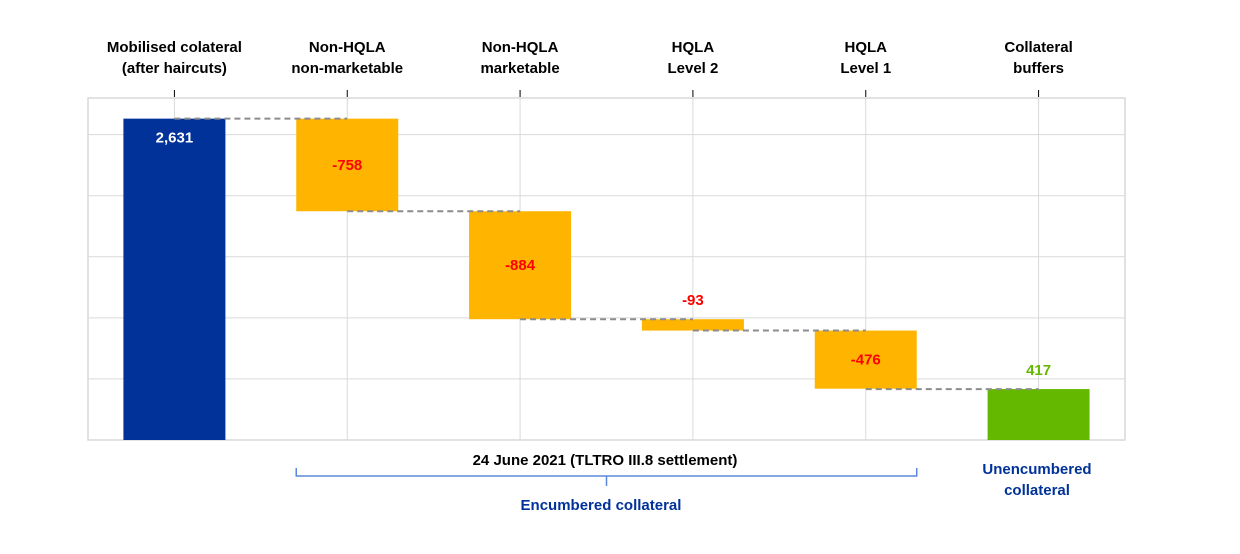 Image resolution: width=1240 pixels, height=554 pixels. Describe the element at coordinates (606, 477) in the screenshot. I see `encumbered-bracket` at that location.